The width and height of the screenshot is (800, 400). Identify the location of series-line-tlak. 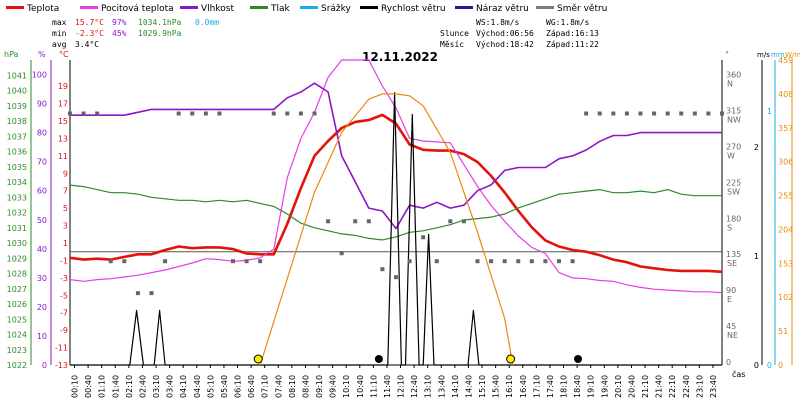
(395, 212).